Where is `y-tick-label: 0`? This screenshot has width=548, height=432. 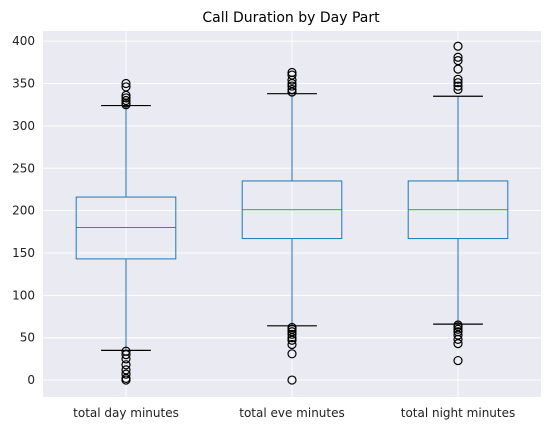
y-tick-label: 0 is located at coordinates (31, 380).